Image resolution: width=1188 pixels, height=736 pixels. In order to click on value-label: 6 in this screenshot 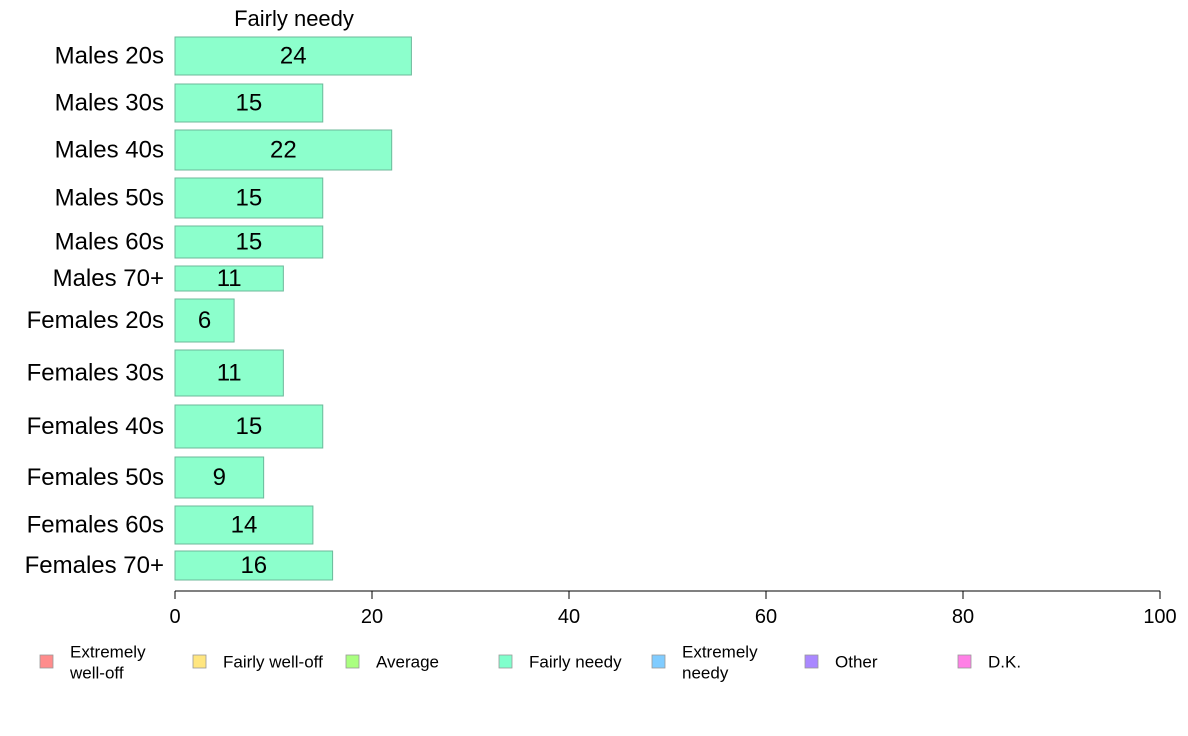, I will do `click(204, 320)`.